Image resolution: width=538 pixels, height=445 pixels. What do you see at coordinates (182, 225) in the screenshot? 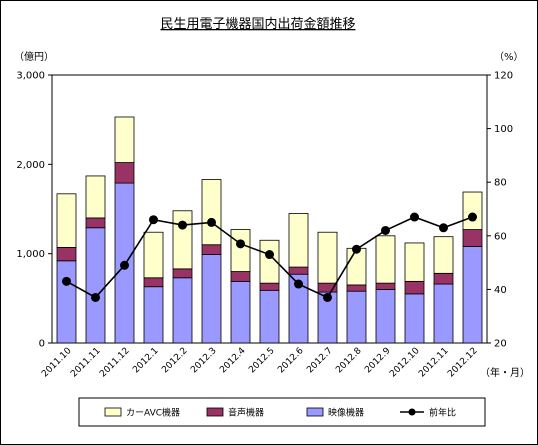
I see `yoy-point-2012.2` at bounding box center [182, 225].